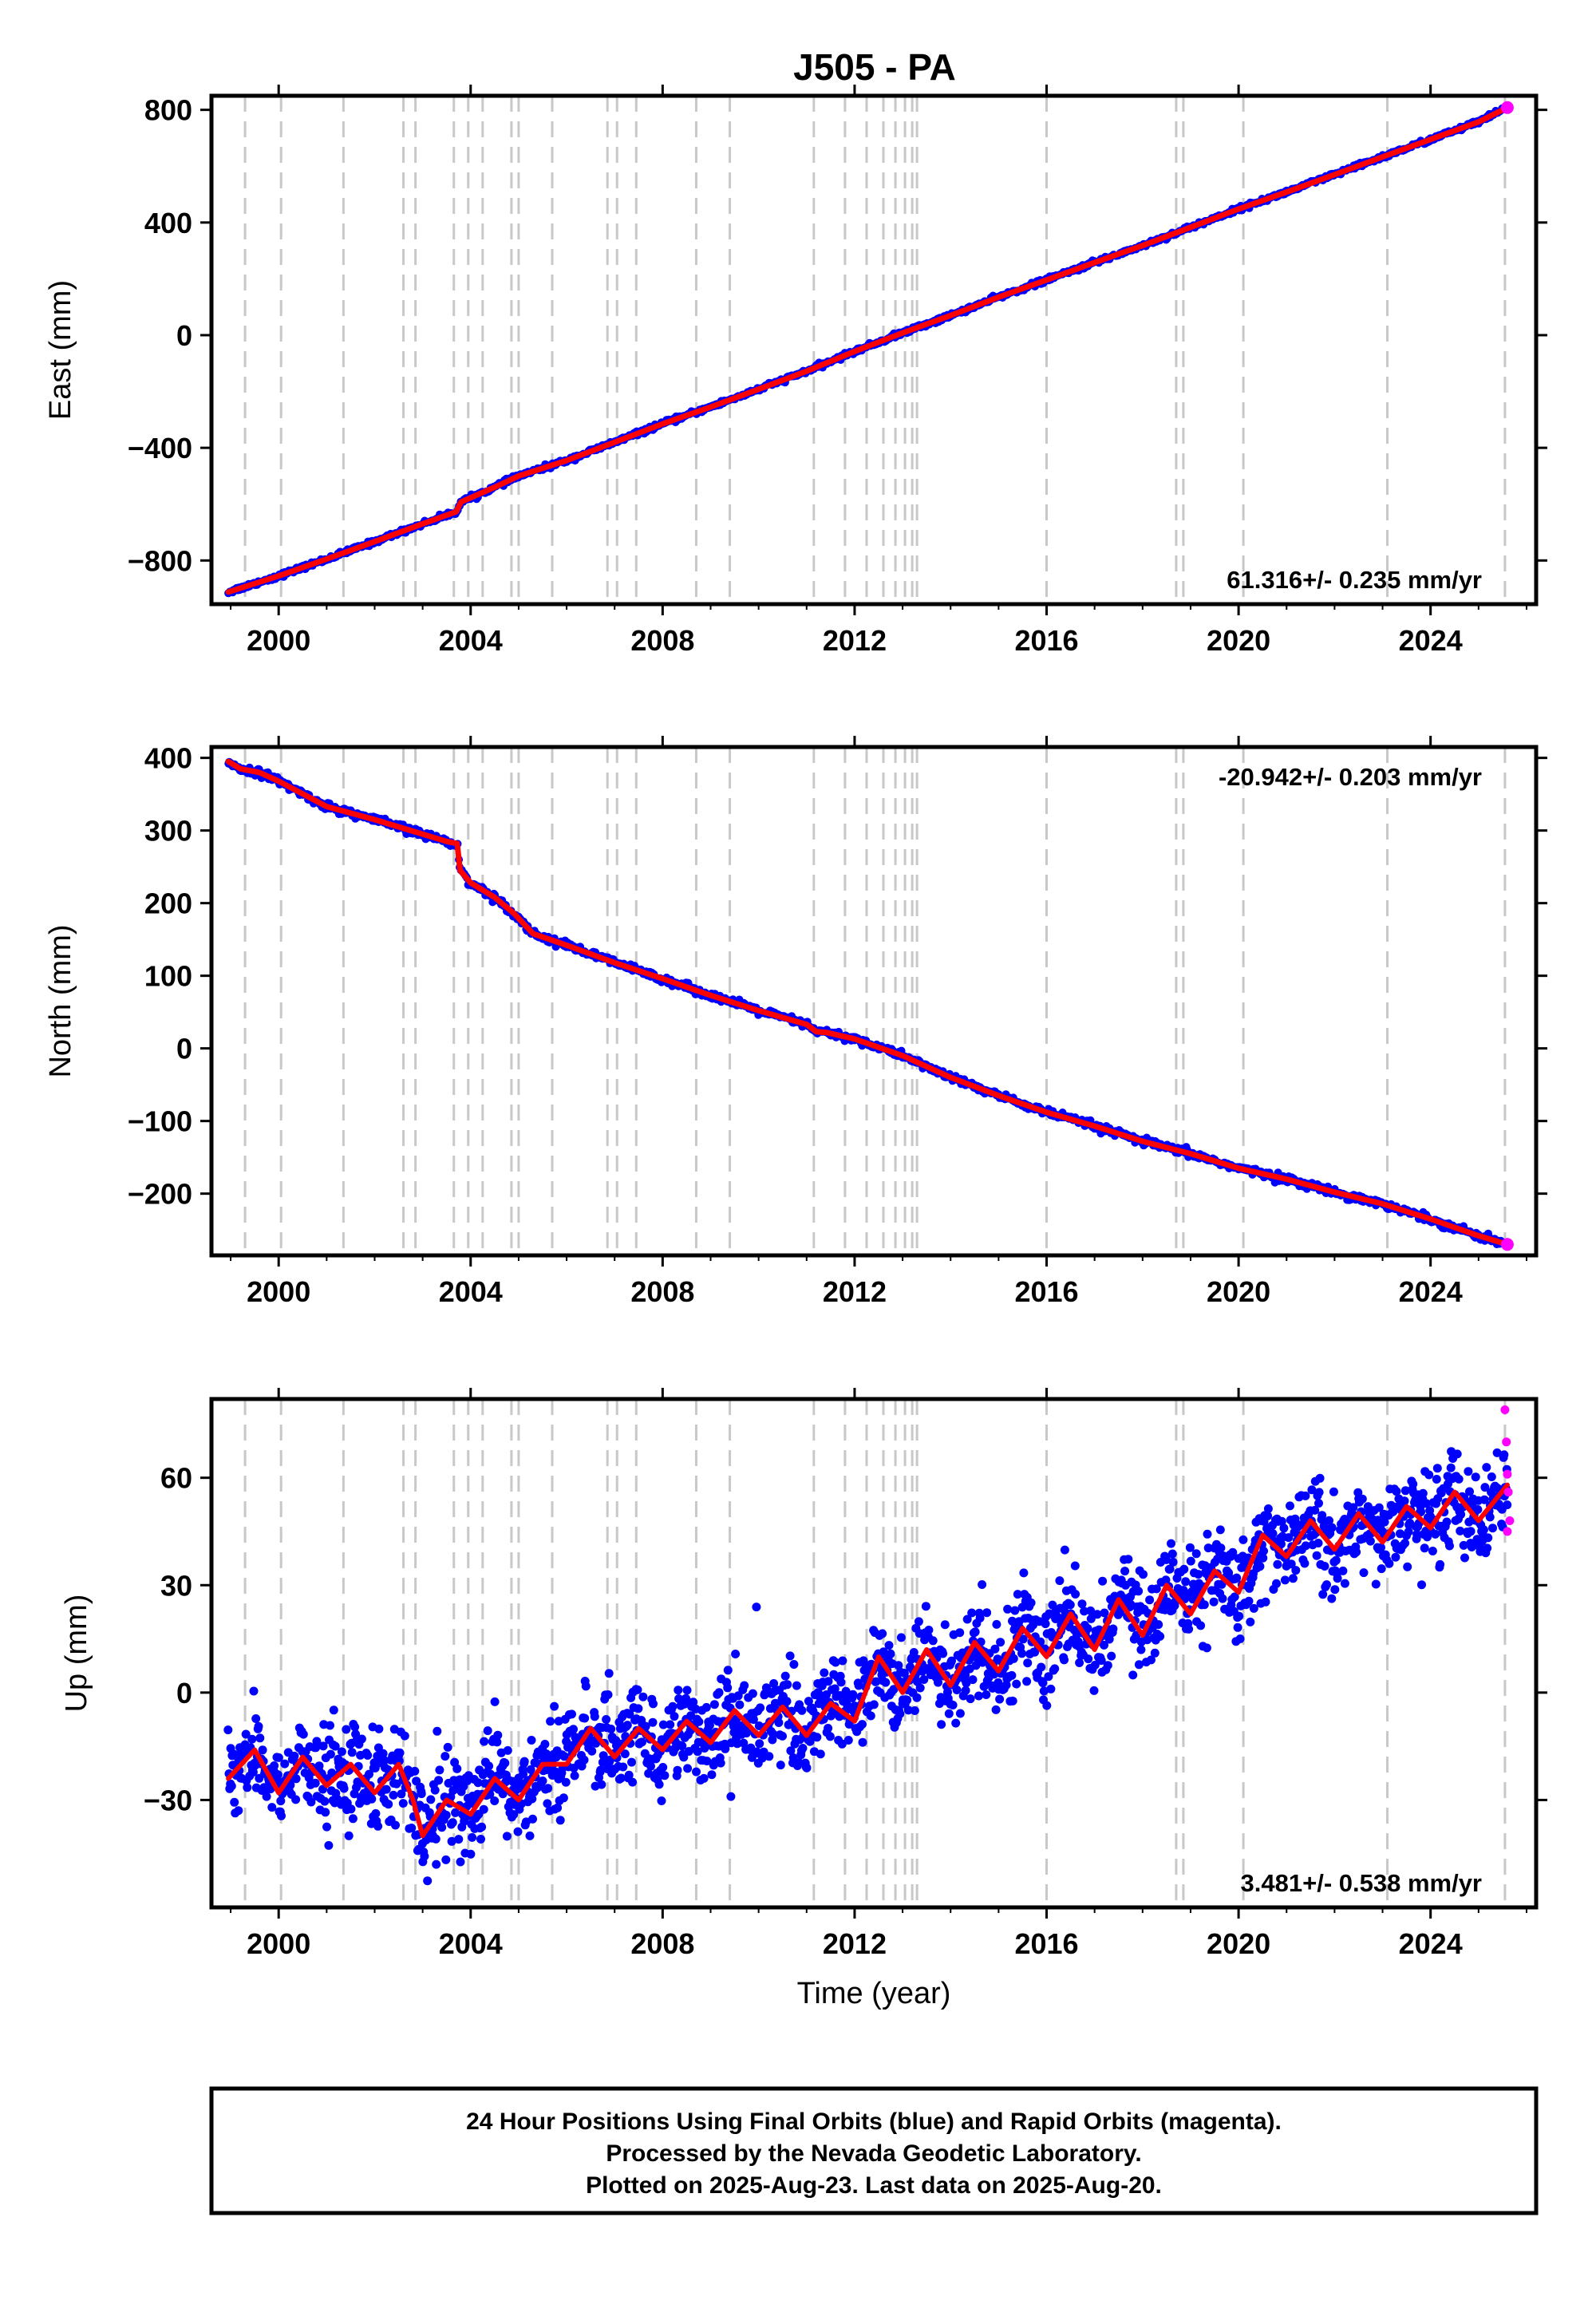 The height and width of the screenshot is (2316, 1596). Describe the element at coordinates (471, 1291) in the screenshot. I see `x-tick-label: 2004` at that location.